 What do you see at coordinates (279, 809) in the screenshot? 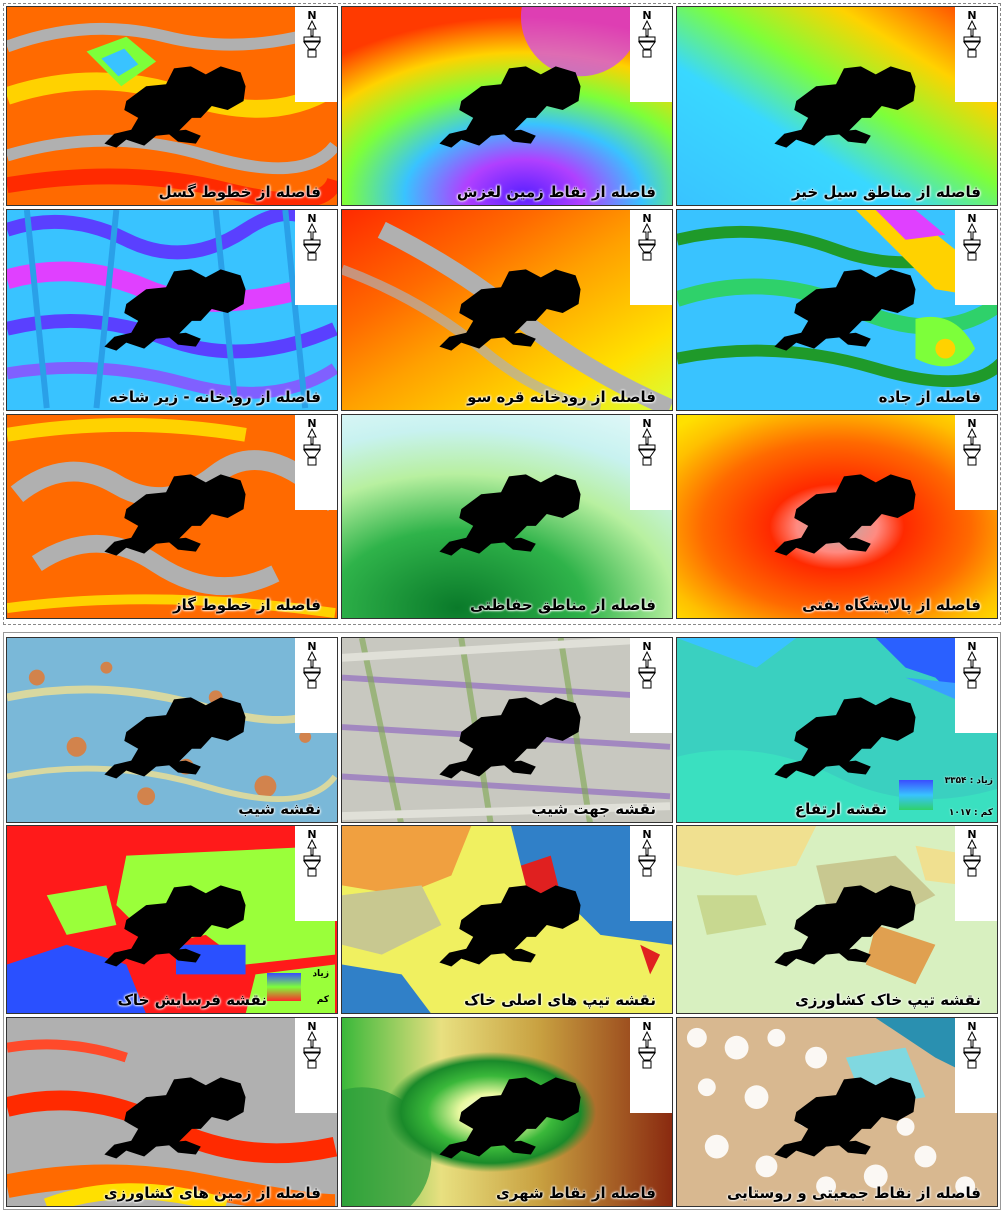
I see `map-caption: نقشه شیب` at bounding box center [279, 809].